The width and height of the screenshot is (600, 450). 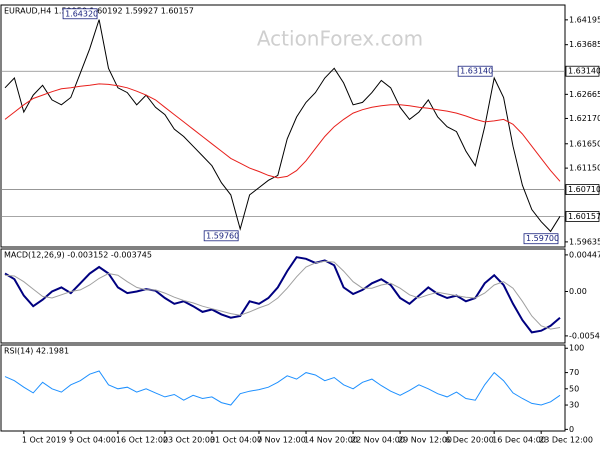 I want to click on x-tick-label: 9 Oct 04:00, so click(x=92, y=440).